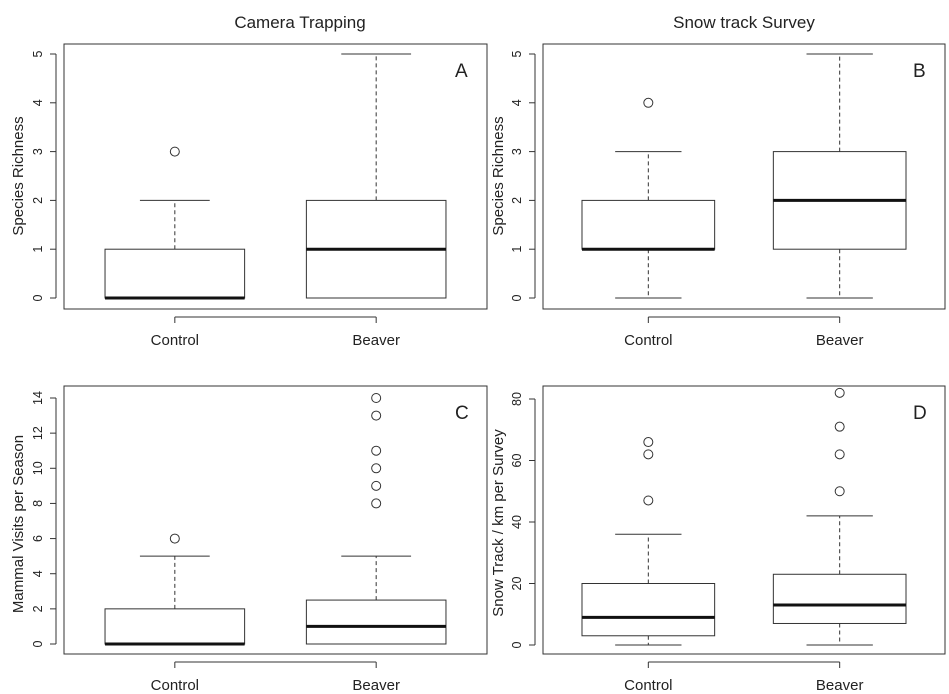  I want to click on panel-label: C, so click(462, 413).